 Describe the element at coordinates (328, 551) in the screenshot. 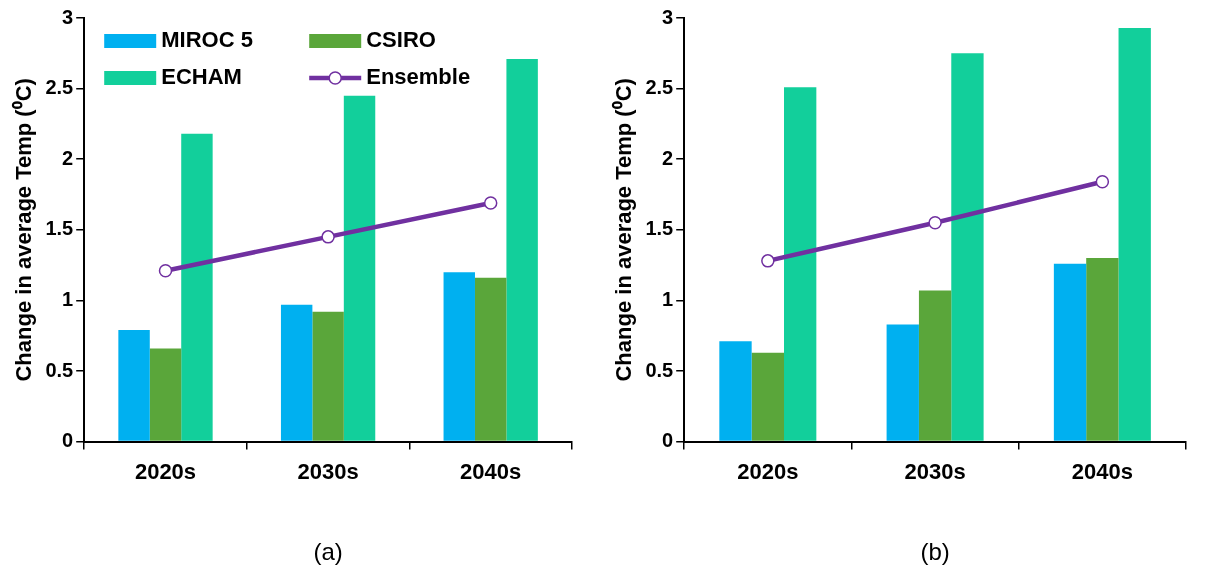

I see `text: (a)` at that location.